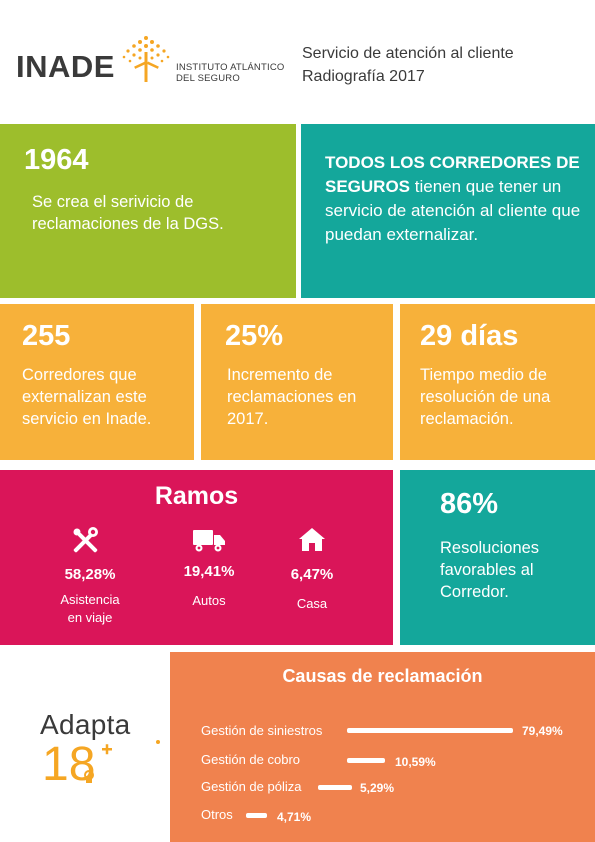 Image resolution: width=595 pixels, height=842 pixels. I want to click on causas-title: Causas de reclamación, so click(382, 676).